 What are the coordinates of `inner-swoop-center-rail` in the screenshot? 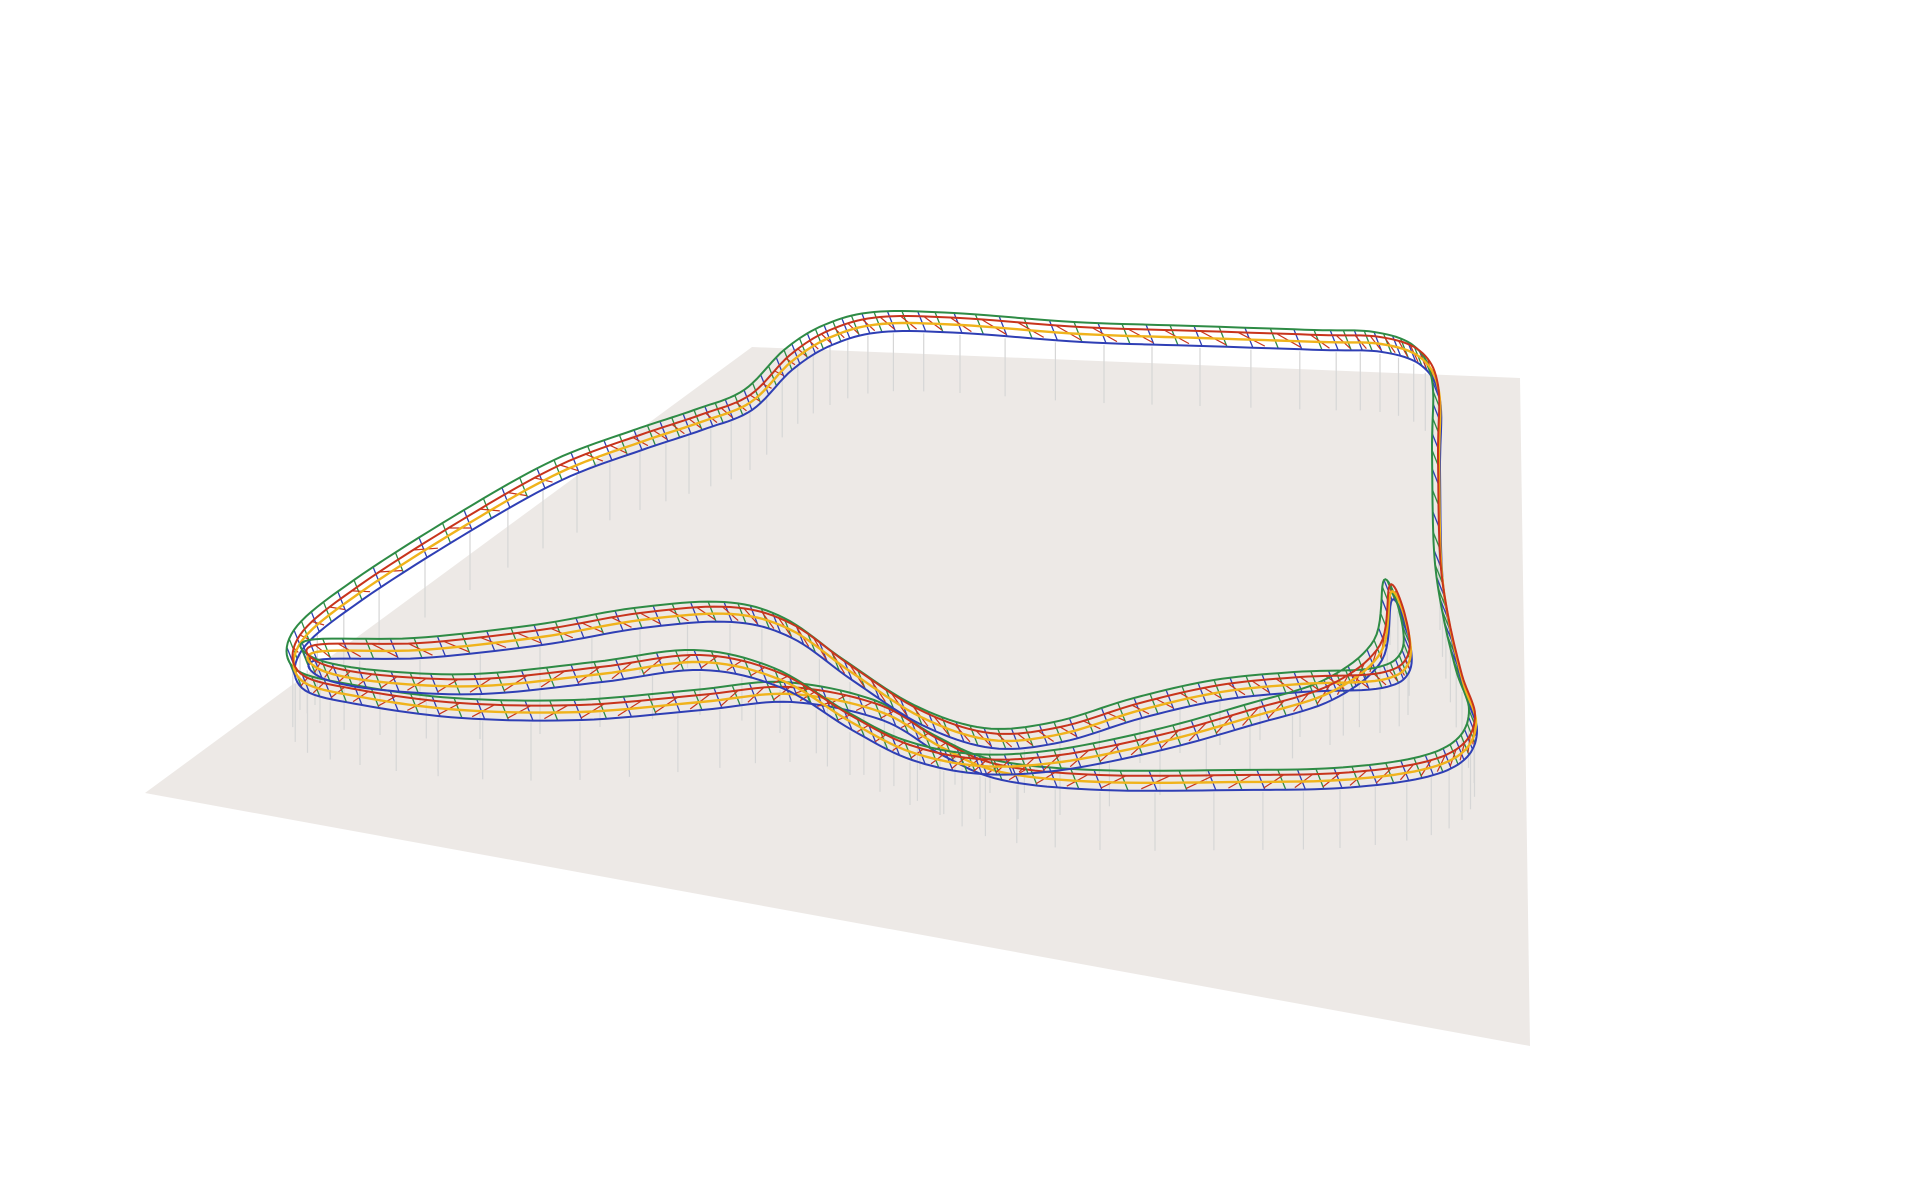 It's located at (859, 678).